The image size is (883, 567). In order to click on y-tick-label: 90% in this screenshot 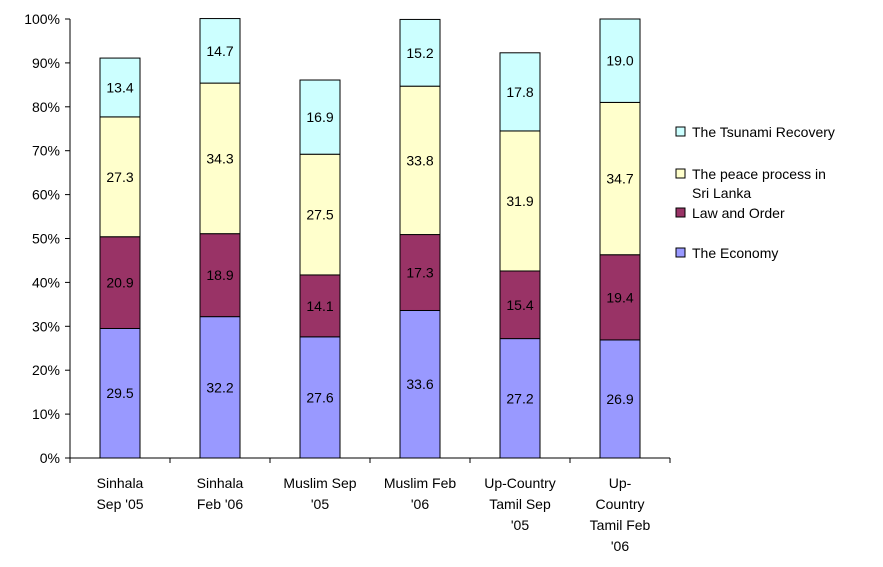, I will do `click(46, 63)`.